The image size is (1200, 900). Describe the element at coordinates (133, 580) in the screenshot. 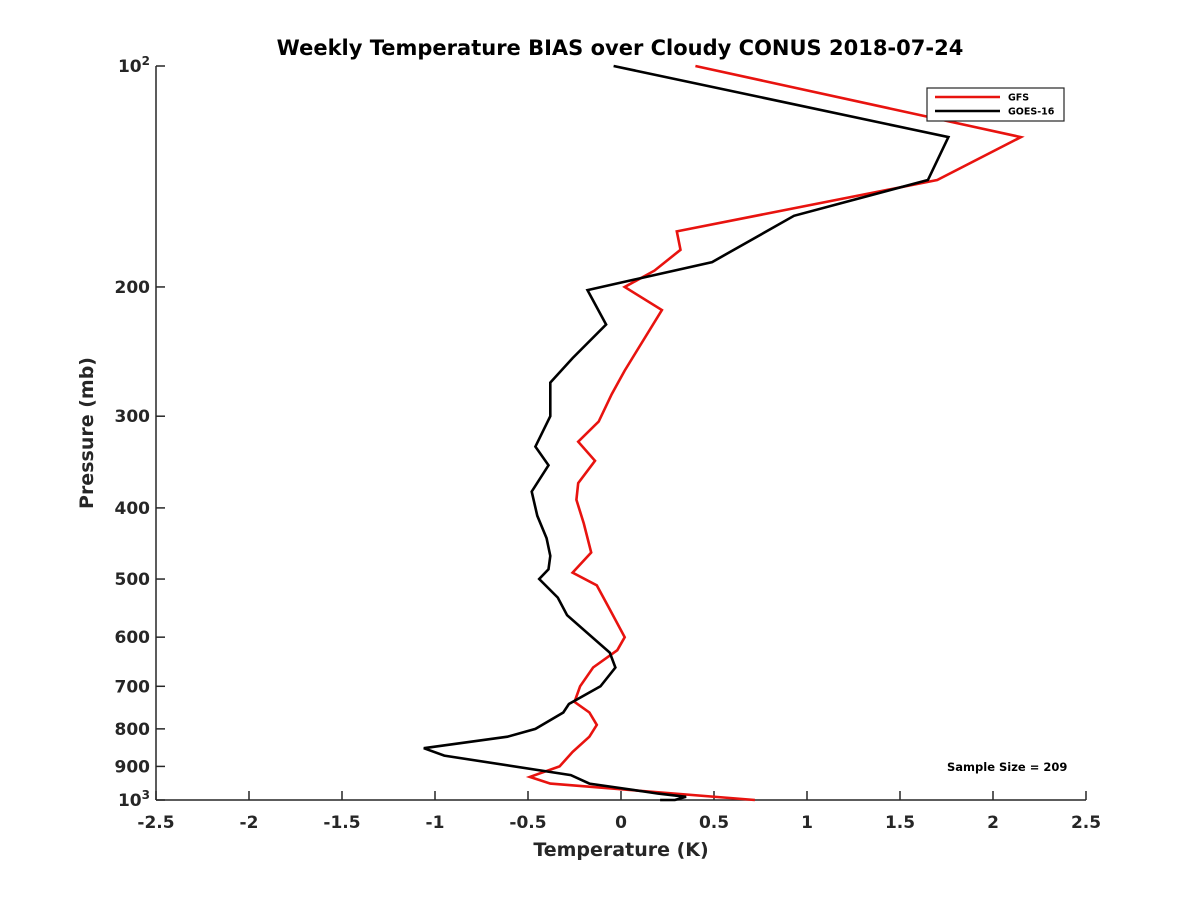

I see `y-tick-label: 500` at that location.